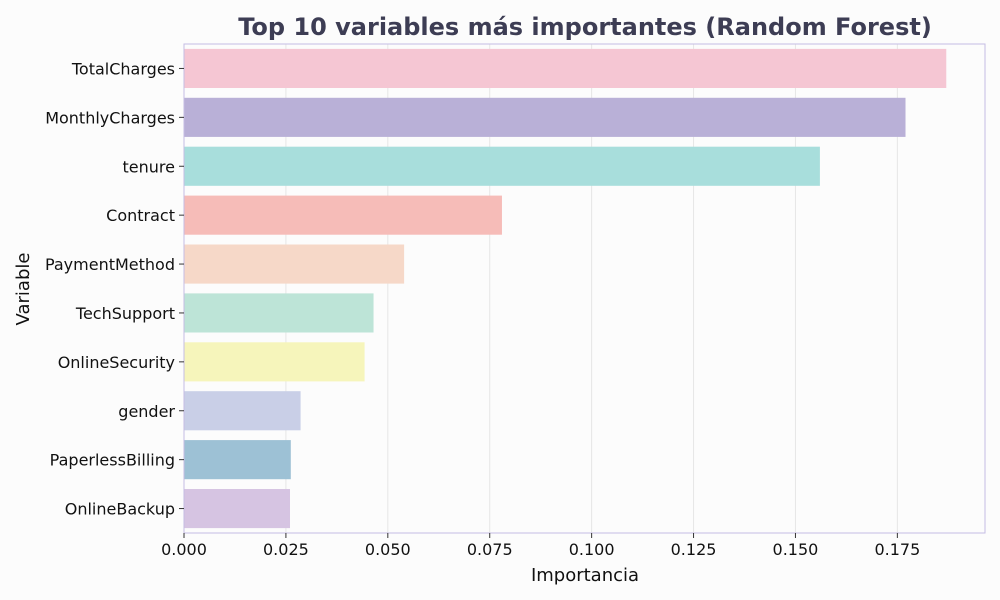 The height and width of the screenshot is (600, 1000). What do you see at coordinates (23, 289) in the screenshot?
I see `y-axis-label: Variable` at bounding box center [23, 289].